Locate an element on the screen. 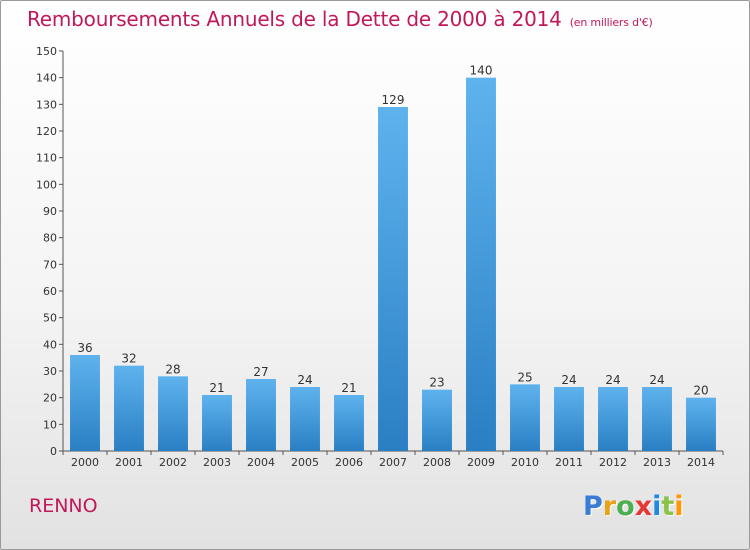 This screenshot has height=550, width=750. x-tick-label: 2000 is located at coordinates (85, 462).